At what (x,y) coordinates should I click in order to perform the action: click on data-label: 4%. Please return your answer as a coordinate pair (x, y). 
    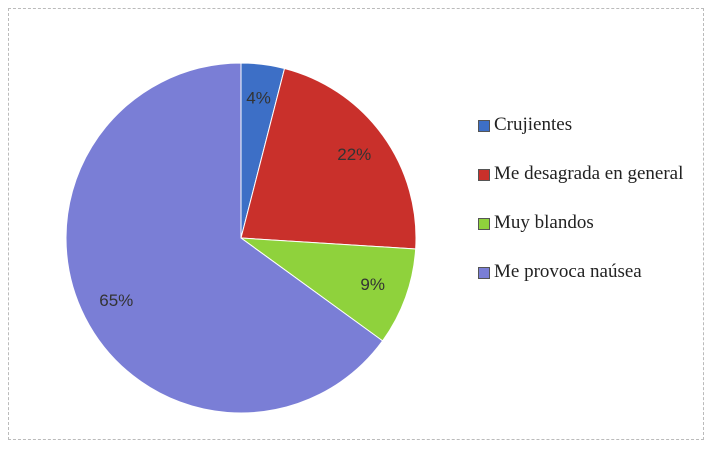
    Looking at the image, I should click on (258, 98).